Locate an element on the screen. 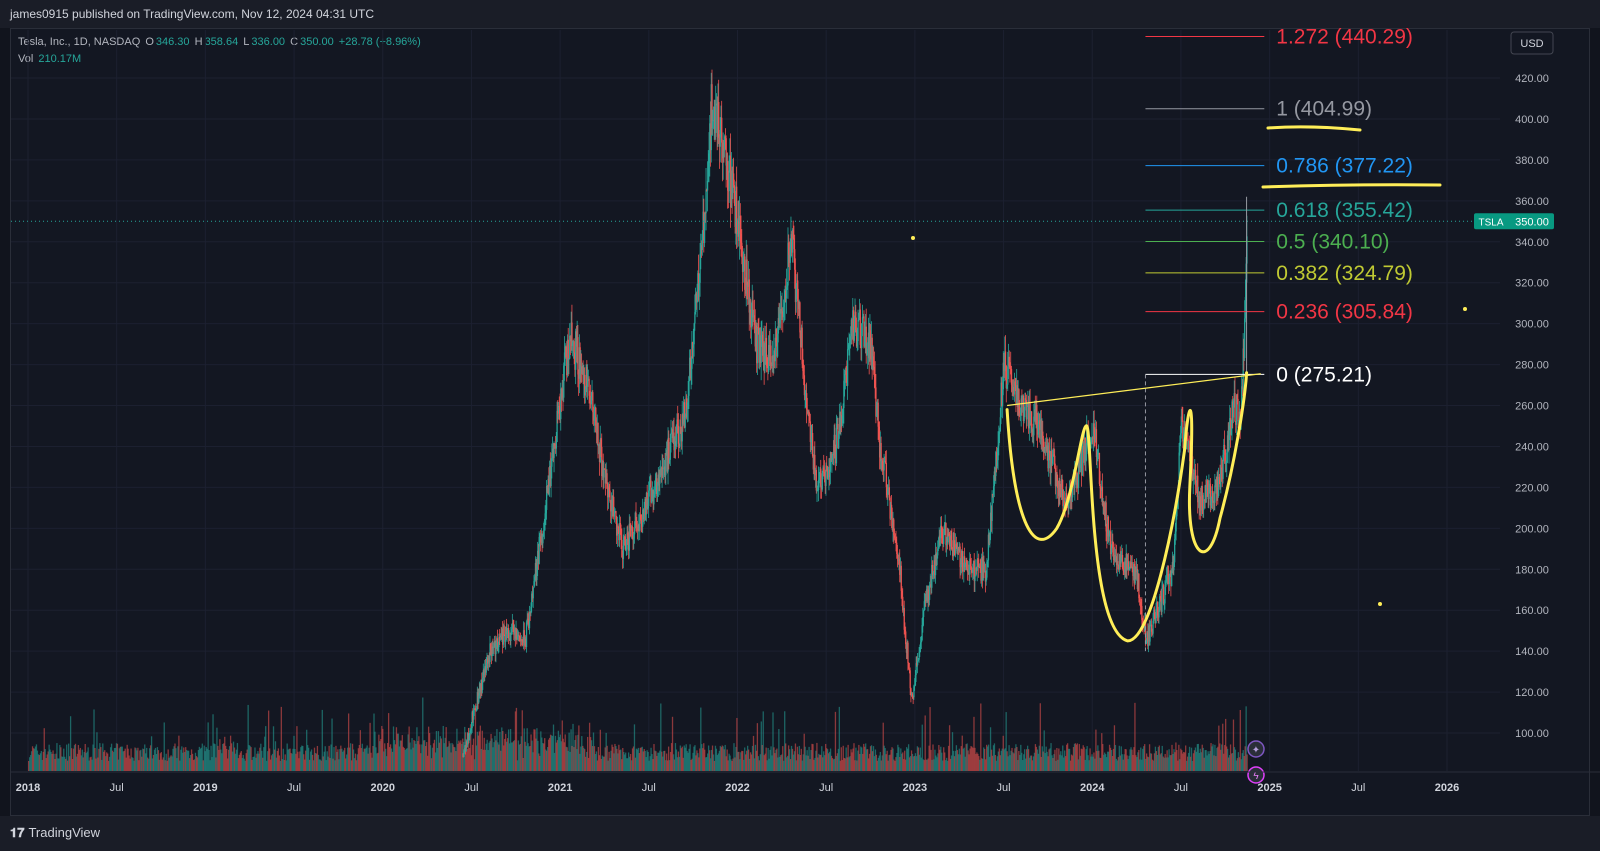  high-label: H is located at coordinates (198, 42).